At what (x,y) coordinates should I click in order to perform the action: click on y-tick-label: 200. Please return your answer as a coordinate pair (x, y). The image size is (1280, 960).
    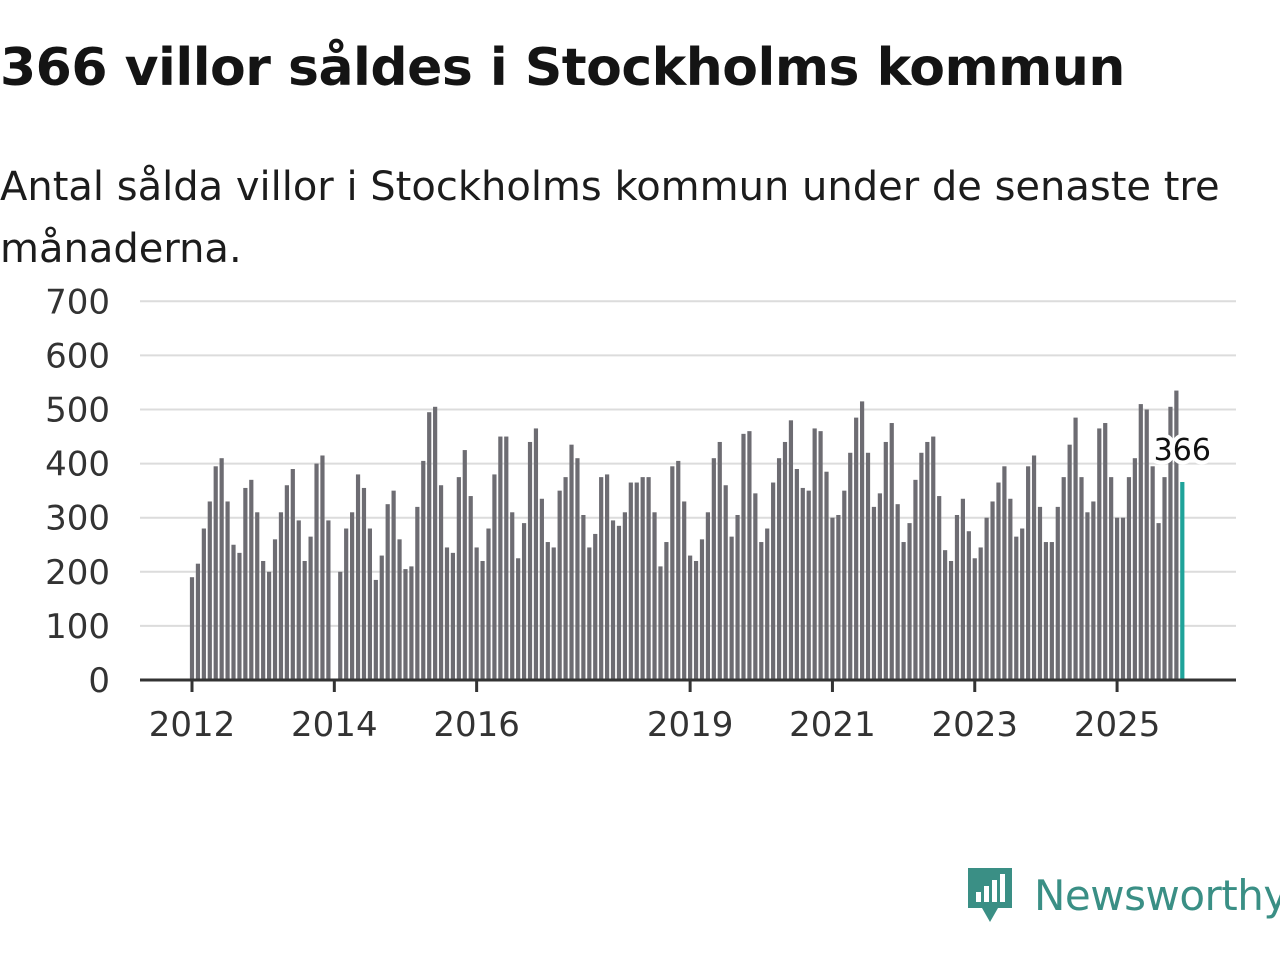
    Looking at the image, I should click on (77, 573).